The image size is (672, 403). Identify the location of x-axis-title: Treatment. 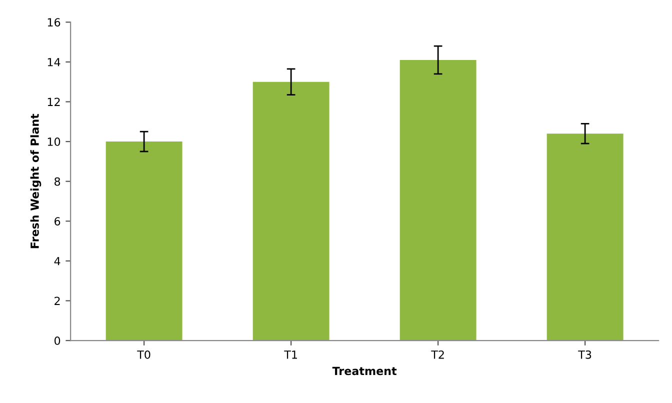
(364, 371).